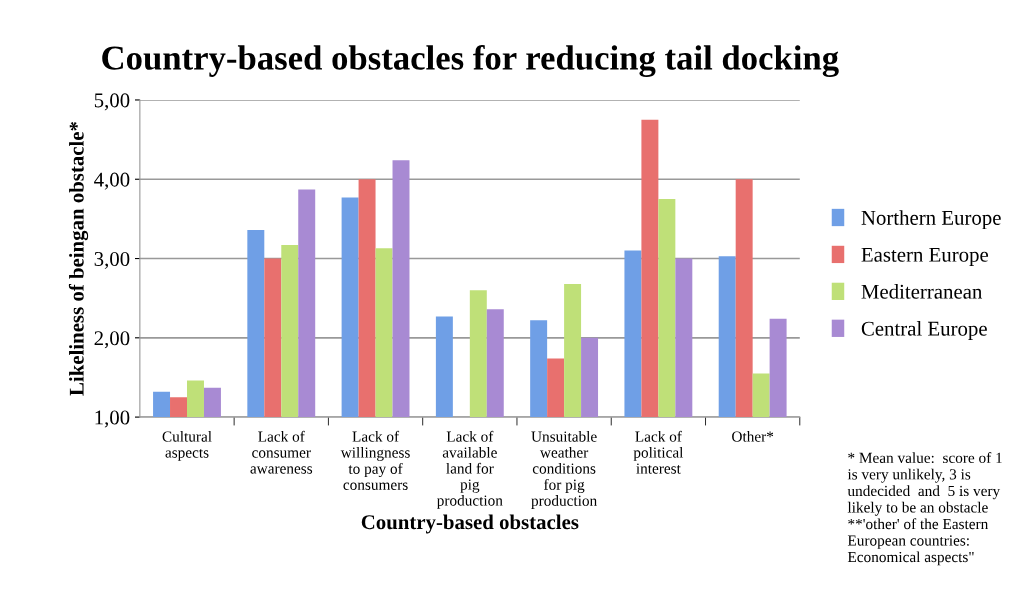 The width and height of the screenshot is (1036, 595). What do you see at coordinates (470, 524) in the screenshot?
I see `x-axis-title: Country-based obstacles` at bounding box center [470, 524].